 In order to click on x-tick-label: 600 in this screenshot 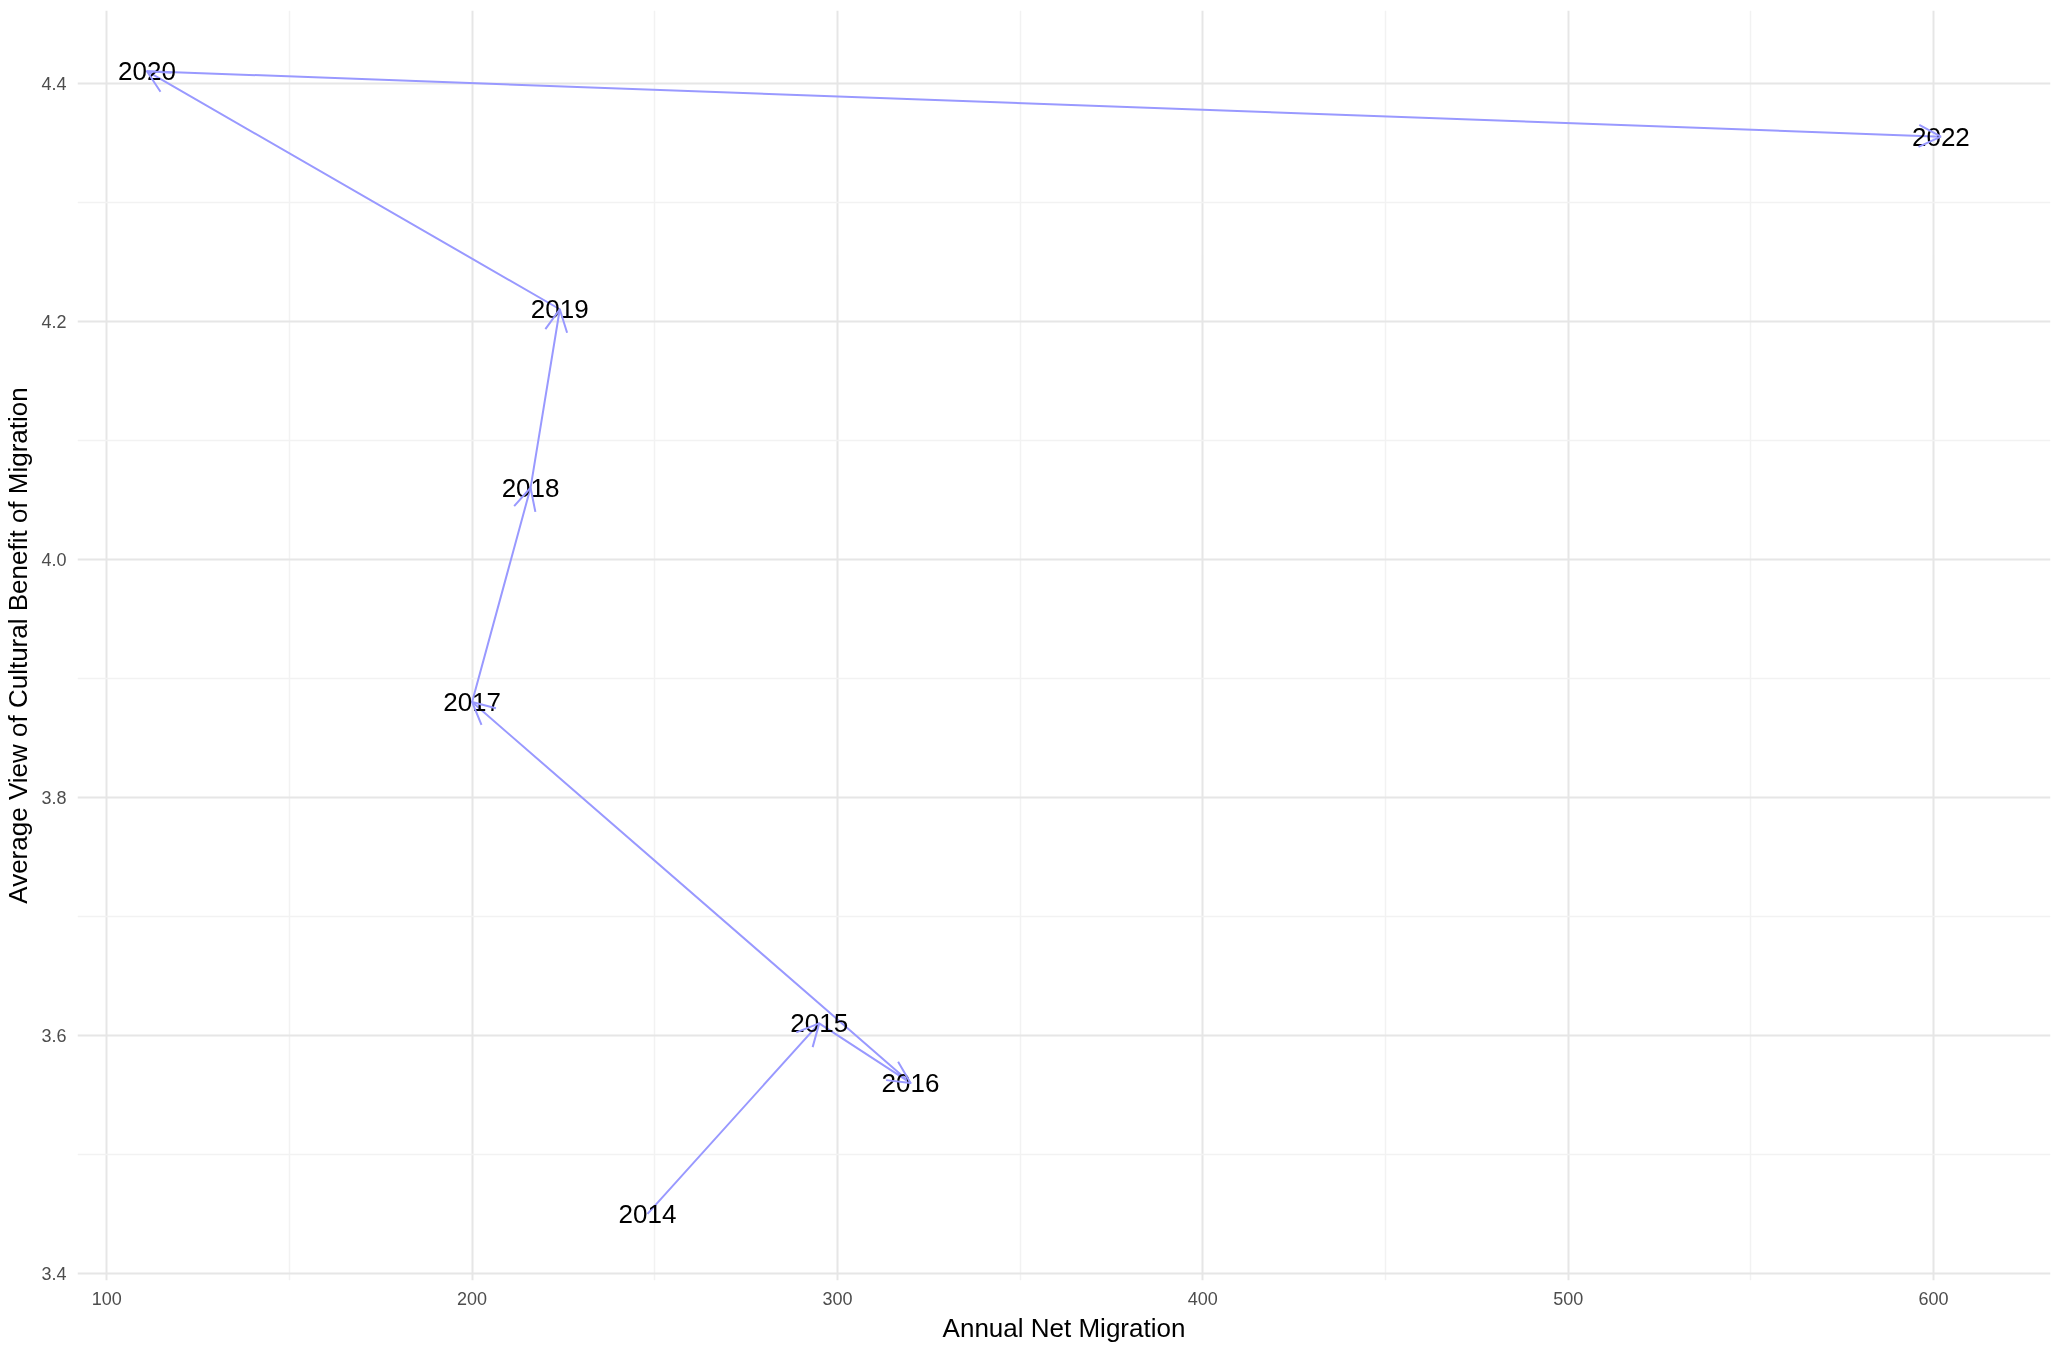, I will do `click(1933, 1298)`.